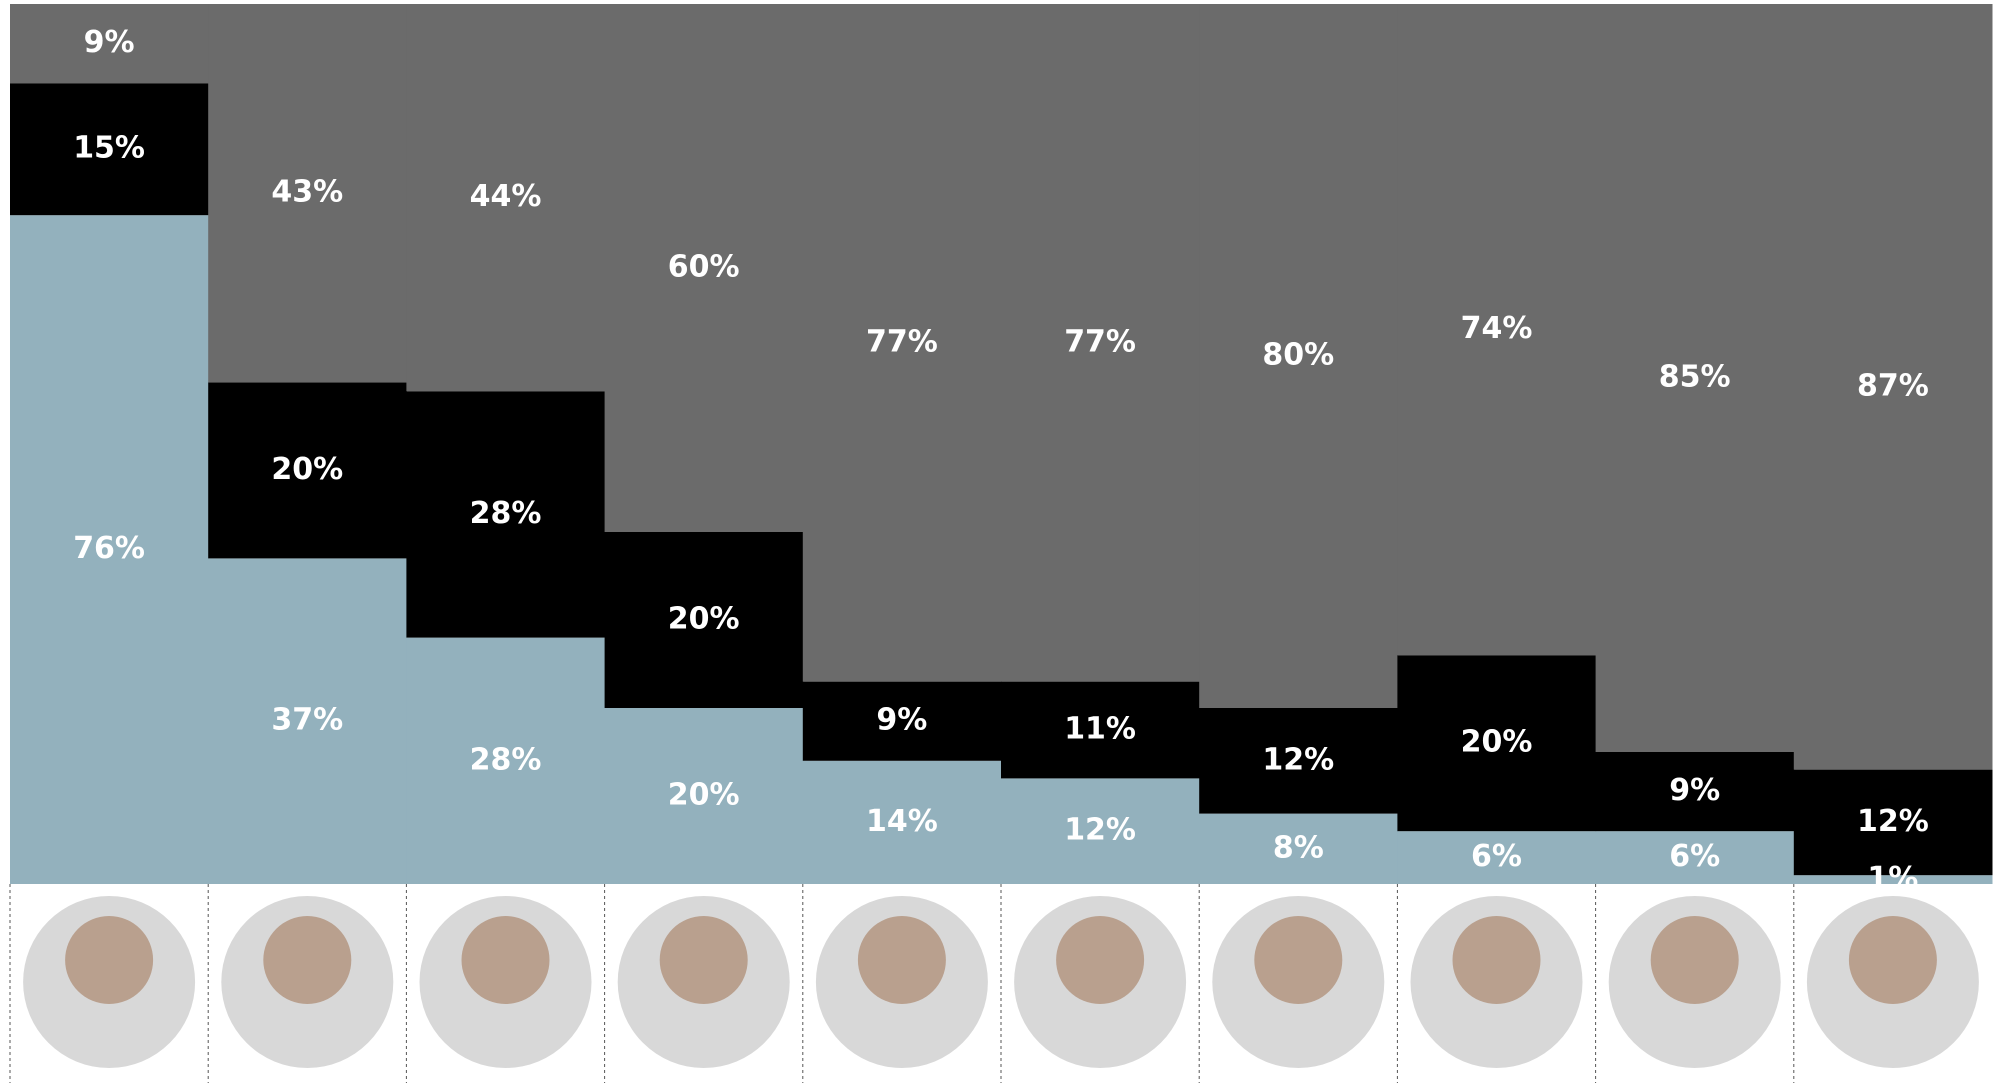 The width and height of the screenshot is (1995, 1087). I want to click on data-label: 74%, so click(1497, 328).